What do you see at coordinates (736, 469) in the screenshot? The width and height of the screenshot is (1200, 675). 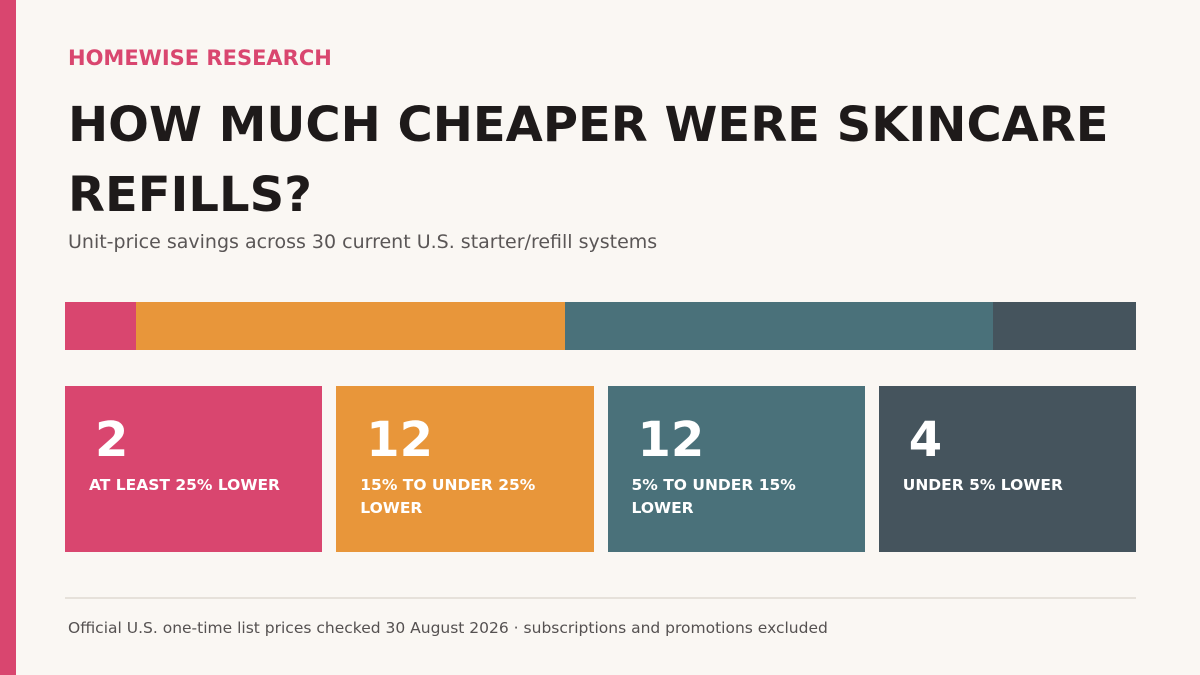 I see `category-card-3: 12 5% TO UNDER 15% LOWER` at bounding box center [736, 469].